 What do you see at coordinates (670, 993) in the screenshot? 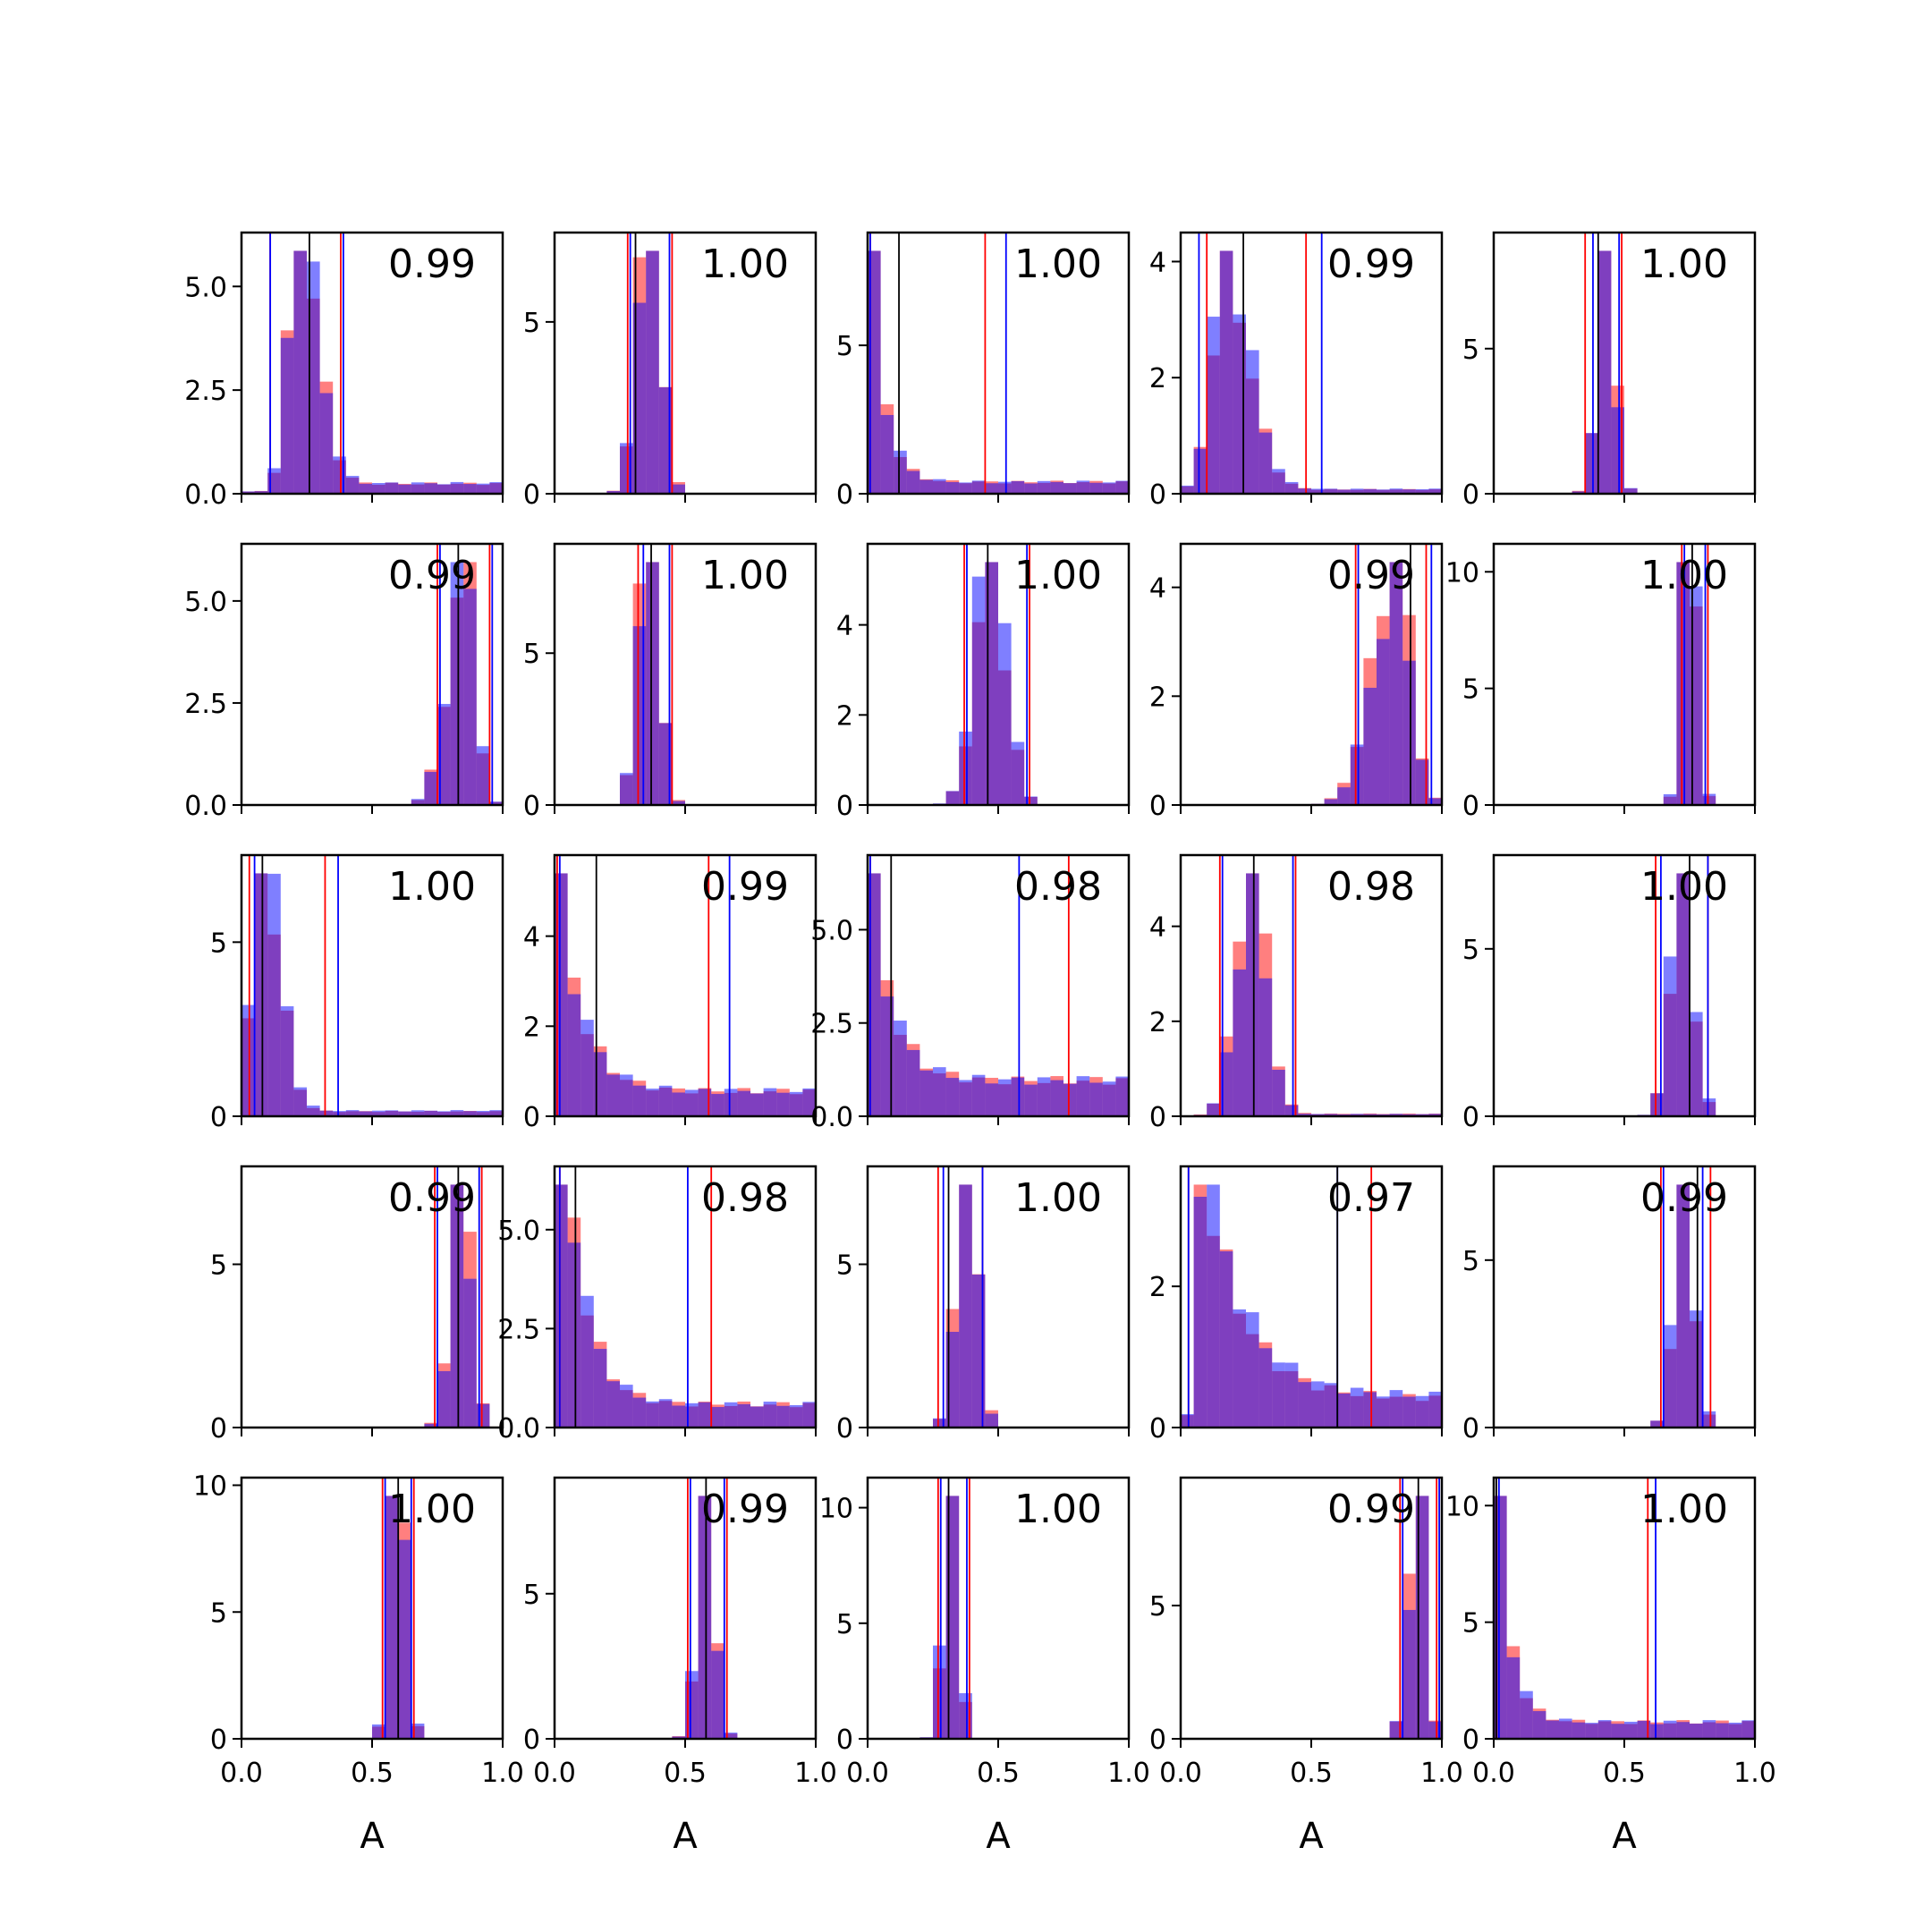
I see `panel-3-2: 0 2 4 0.99` at bounding box center [670, 993].